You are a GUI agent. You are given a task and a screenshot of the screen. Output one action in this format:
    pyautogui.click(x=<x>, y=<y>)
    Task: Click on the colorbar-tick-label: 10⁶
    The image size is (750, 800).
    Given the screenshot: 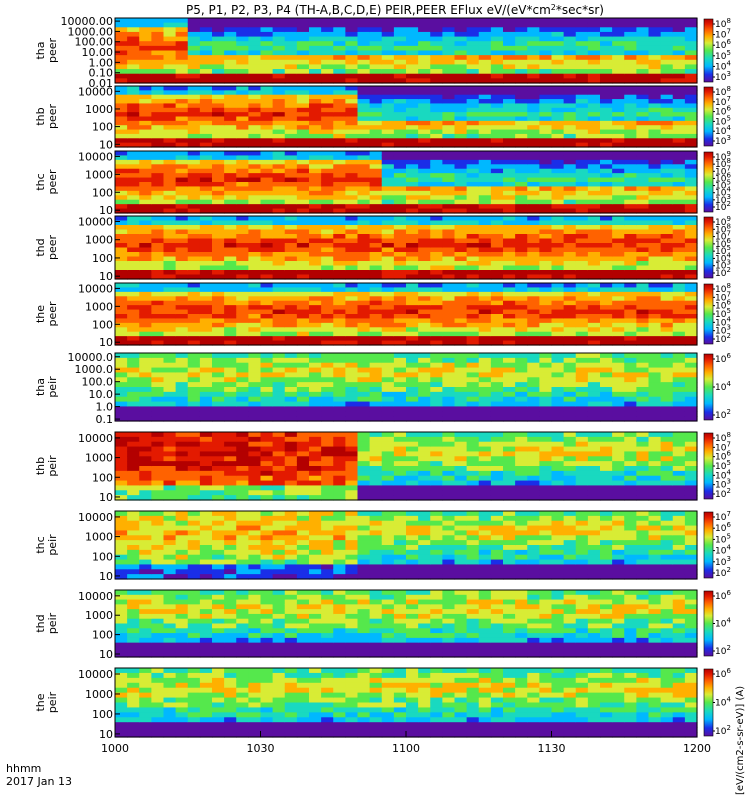 What is the action you would take?
    pyautogui.click(x=723, y=358)
    